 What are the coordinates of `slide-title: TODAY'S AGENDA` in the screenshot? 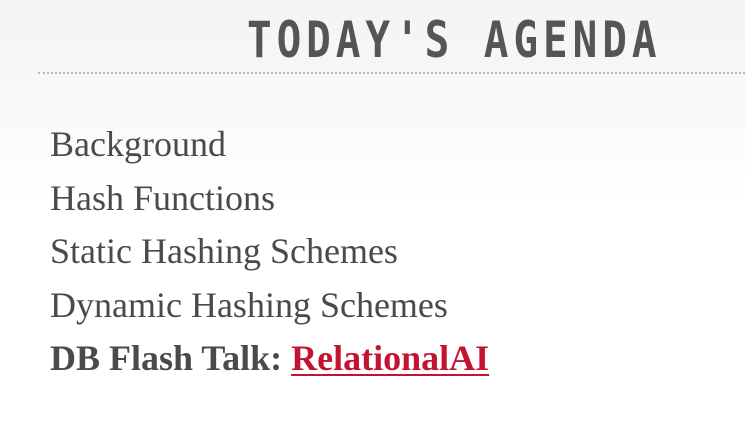 It's located at (453, 40).